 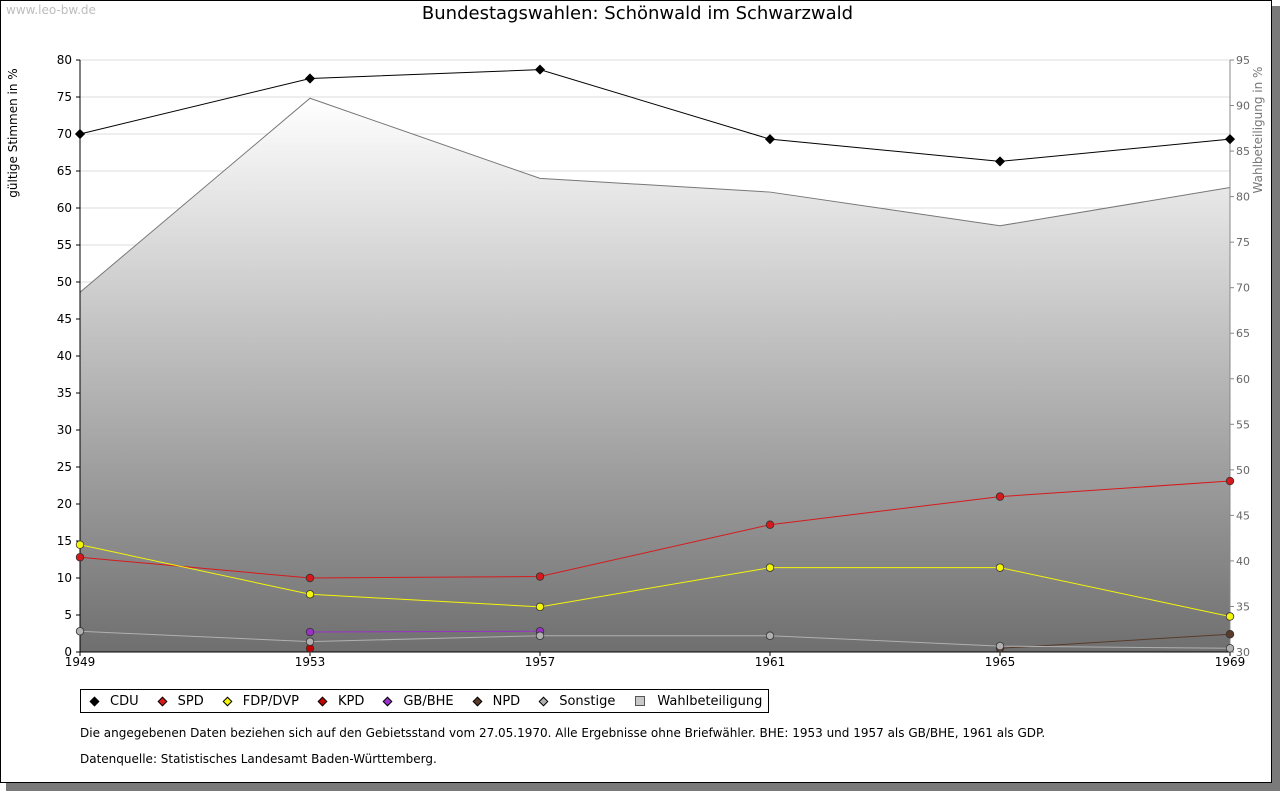 I want to click on y-tick-label-left: 25, so click(x=64, y=467).